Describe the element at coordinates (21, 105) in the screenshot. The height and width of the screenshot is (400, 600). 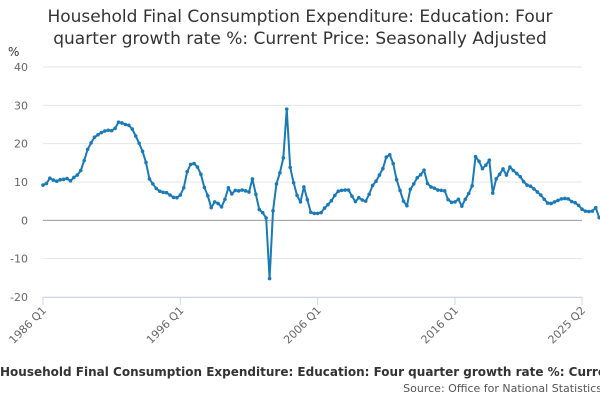
I see `y-tick-label: 30` at that location.